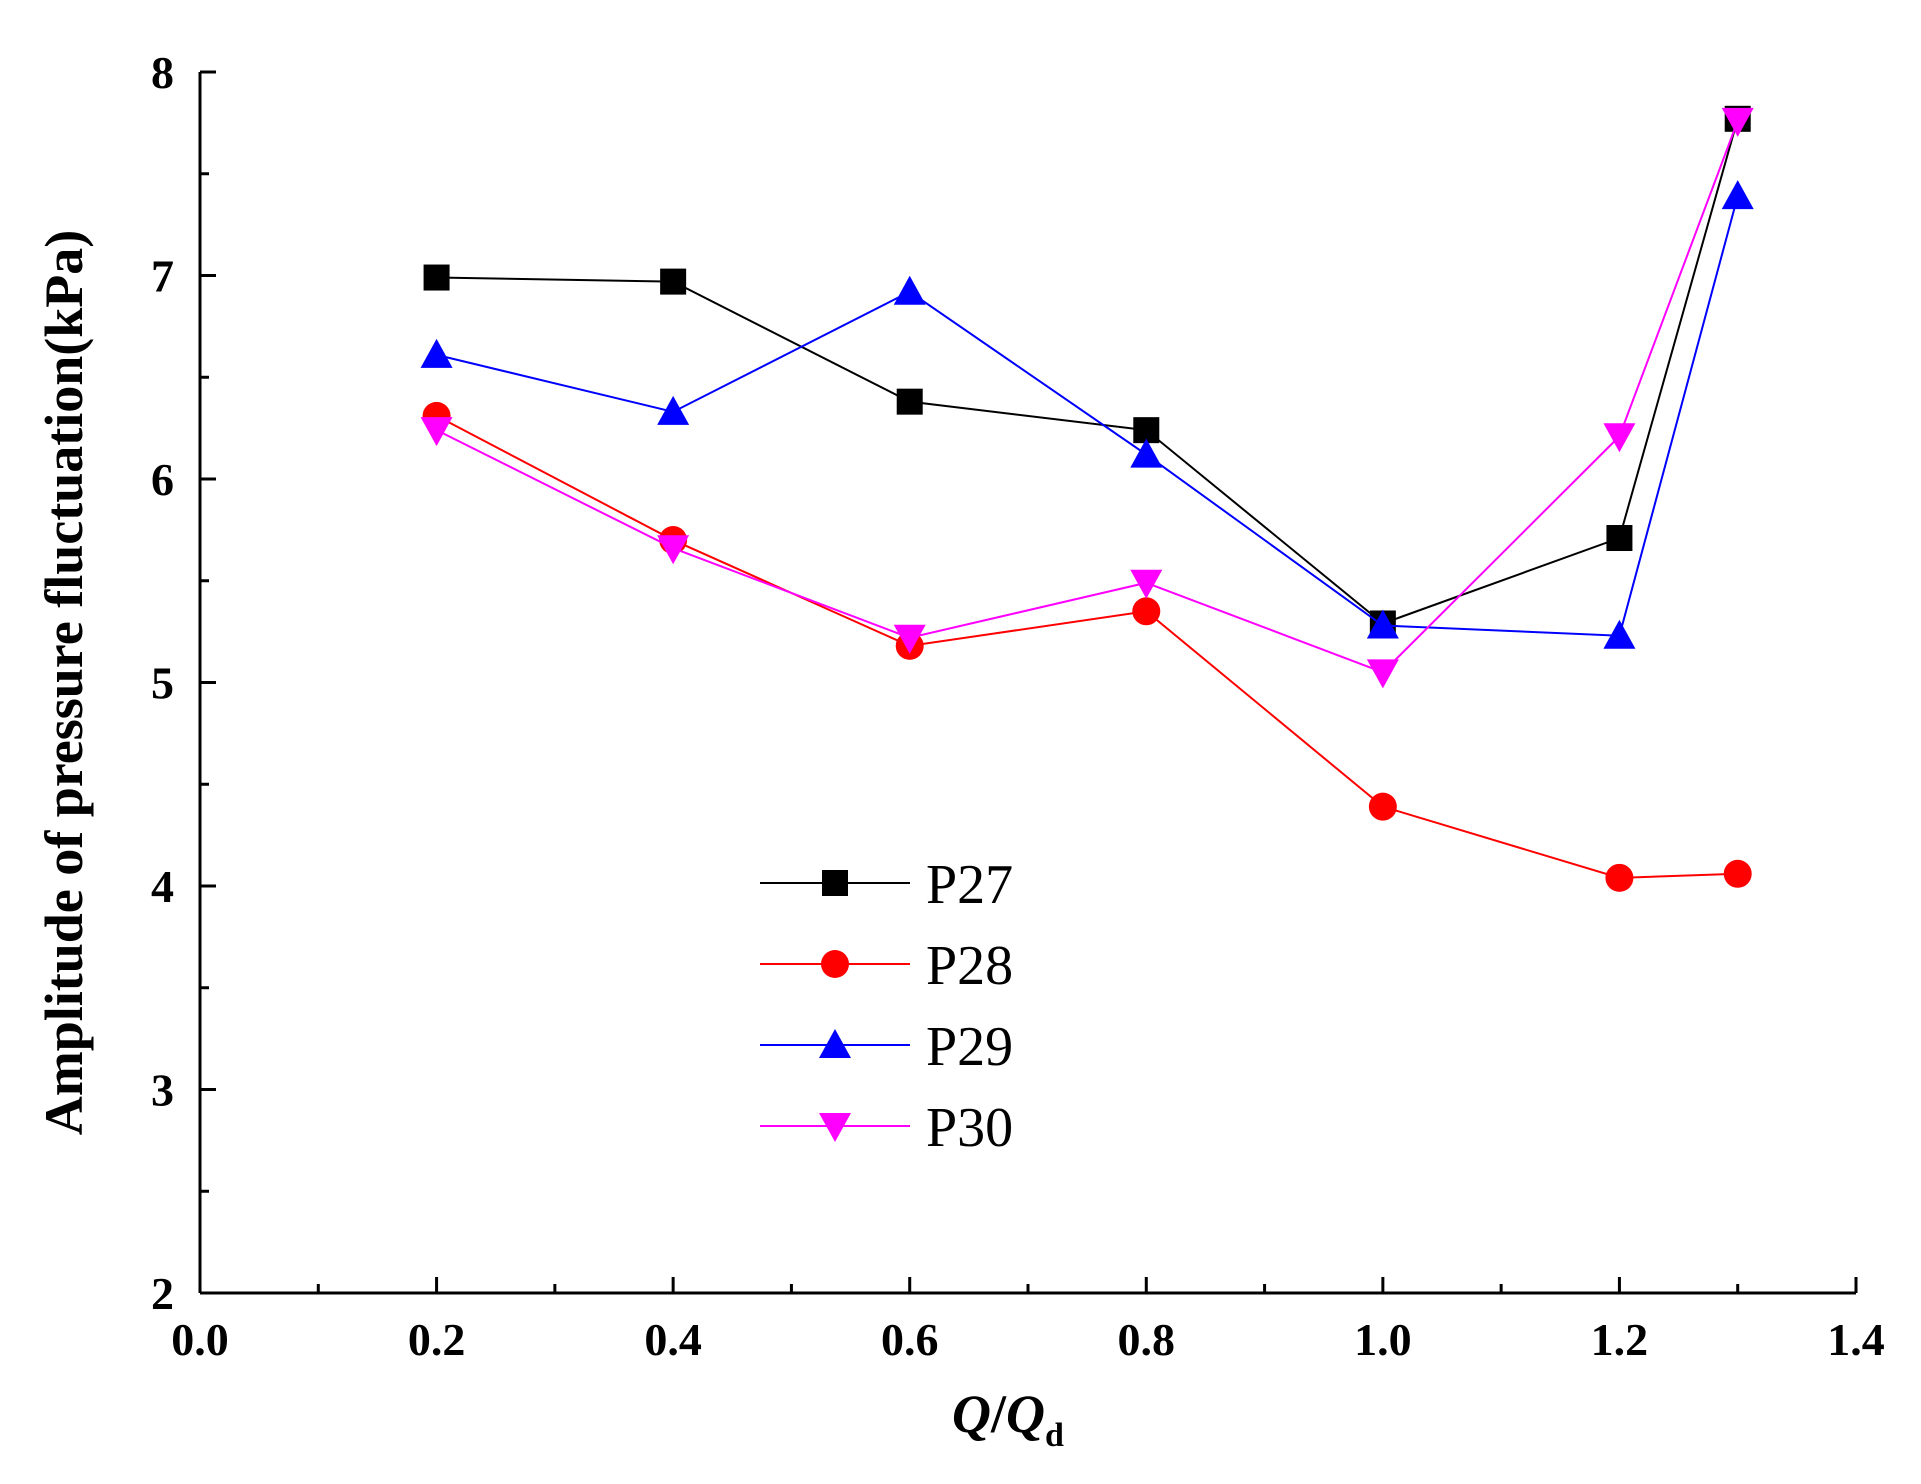 The width and height of the screenshot is (1921, 1484). Describe the element at coordinates (162, 886) in the screenshot. I see `y-tick-label: 4` at that location.